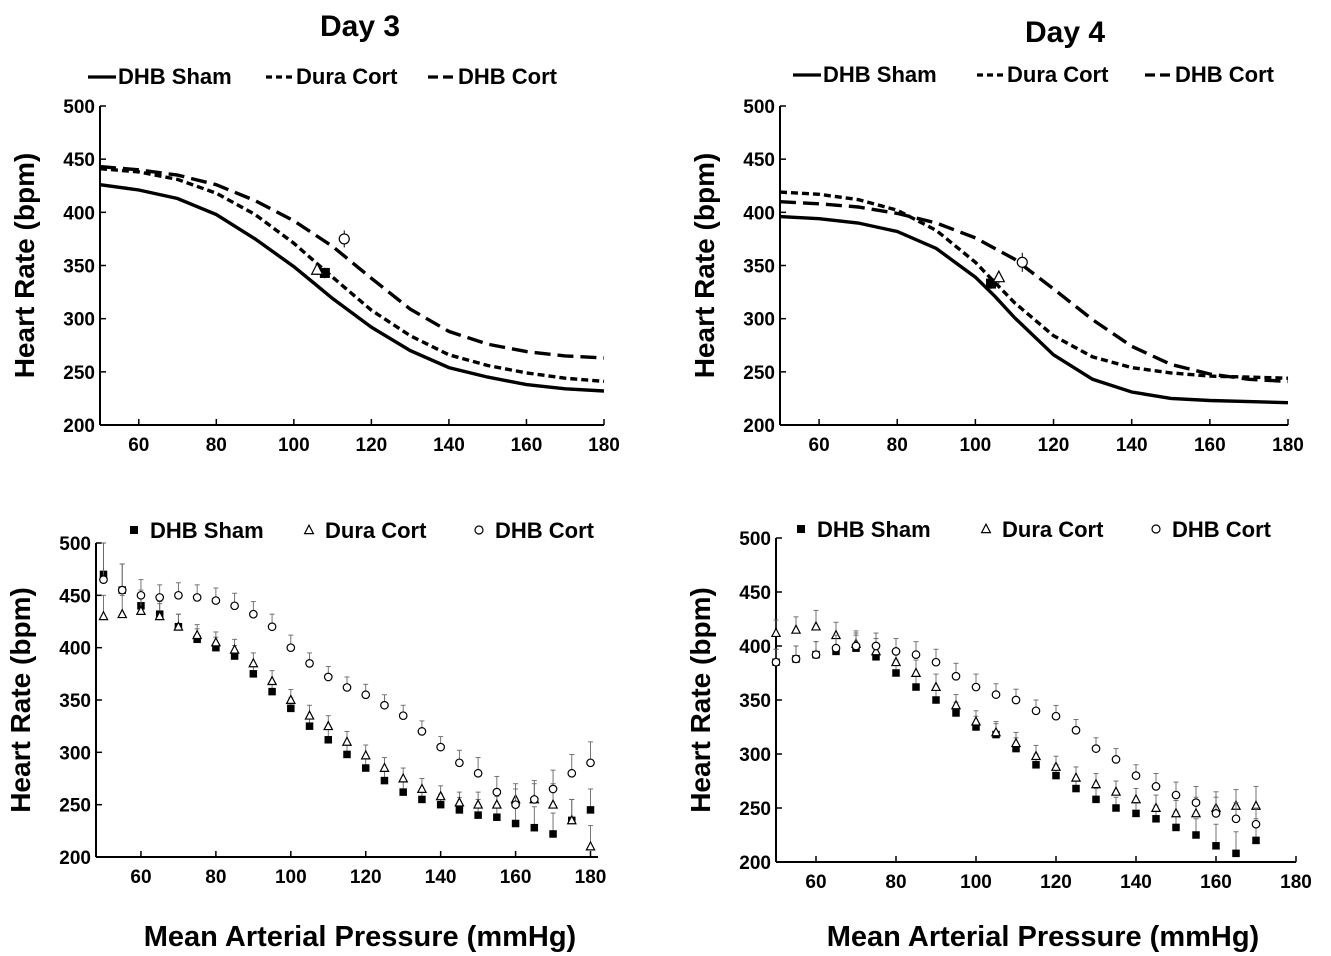 The height and width of the screenshot is (956, 1331). Describe the element at coordinates (317, 268) in the screenshot. I see `mean-point-dura-cort` at that location.